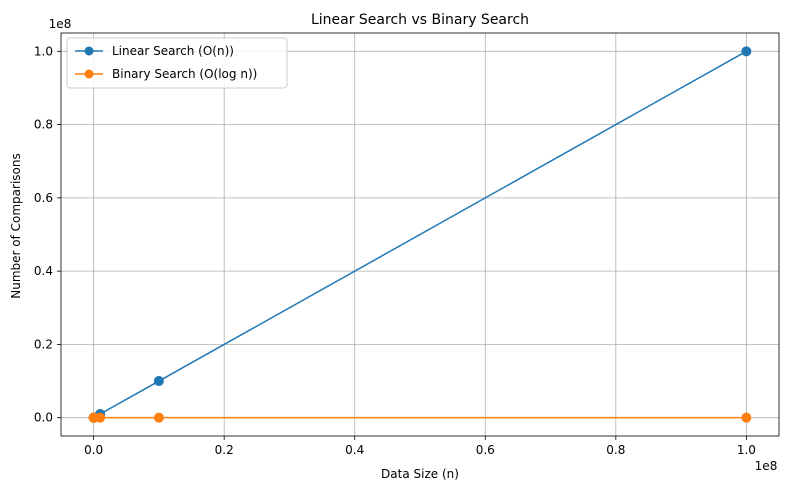 This screenshot has height=490, width=790. Describe the element at coordinates (420, 20) in the screenshot. I see `chart-title: Linear Search vs Binary Search` at that location.